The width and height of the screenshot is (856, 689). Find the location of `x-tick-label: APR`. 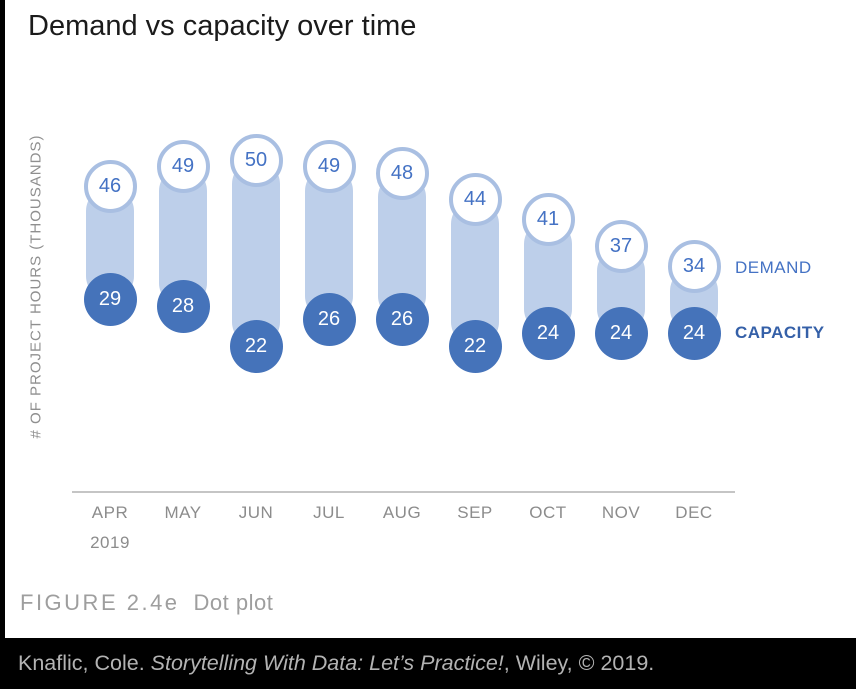

x-tick-label: APR is located at coordinates (110, 512).